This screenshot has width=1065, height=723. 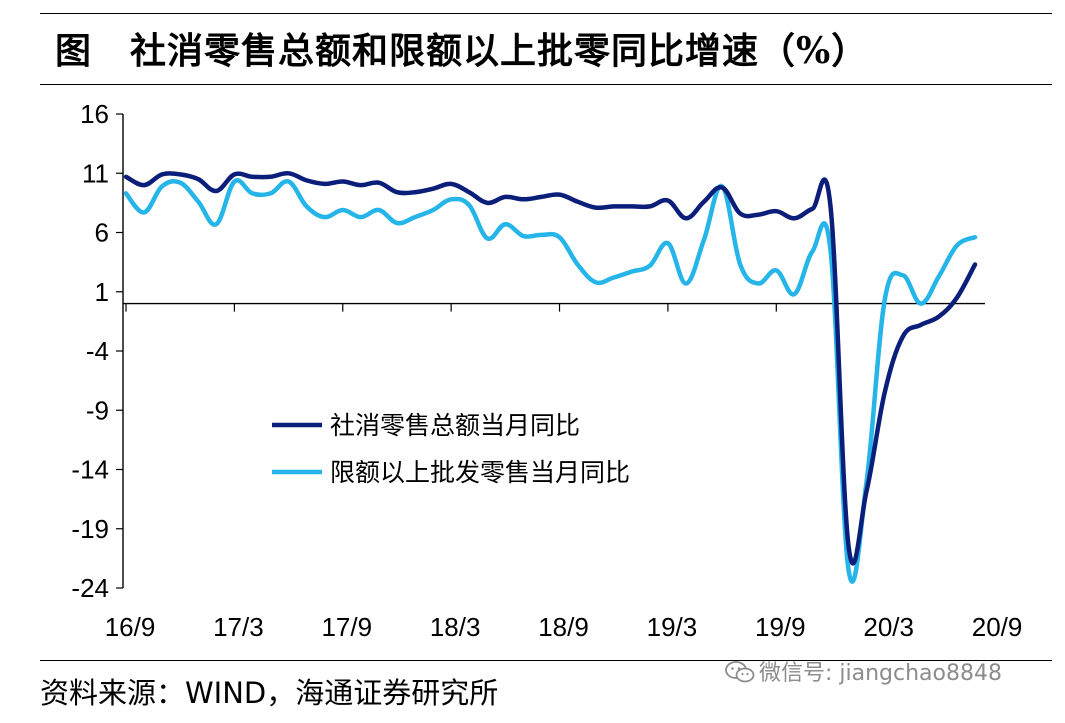 I want to click on legend-label: 限额以上批发零售当月同比, so click(x=480, y=473).